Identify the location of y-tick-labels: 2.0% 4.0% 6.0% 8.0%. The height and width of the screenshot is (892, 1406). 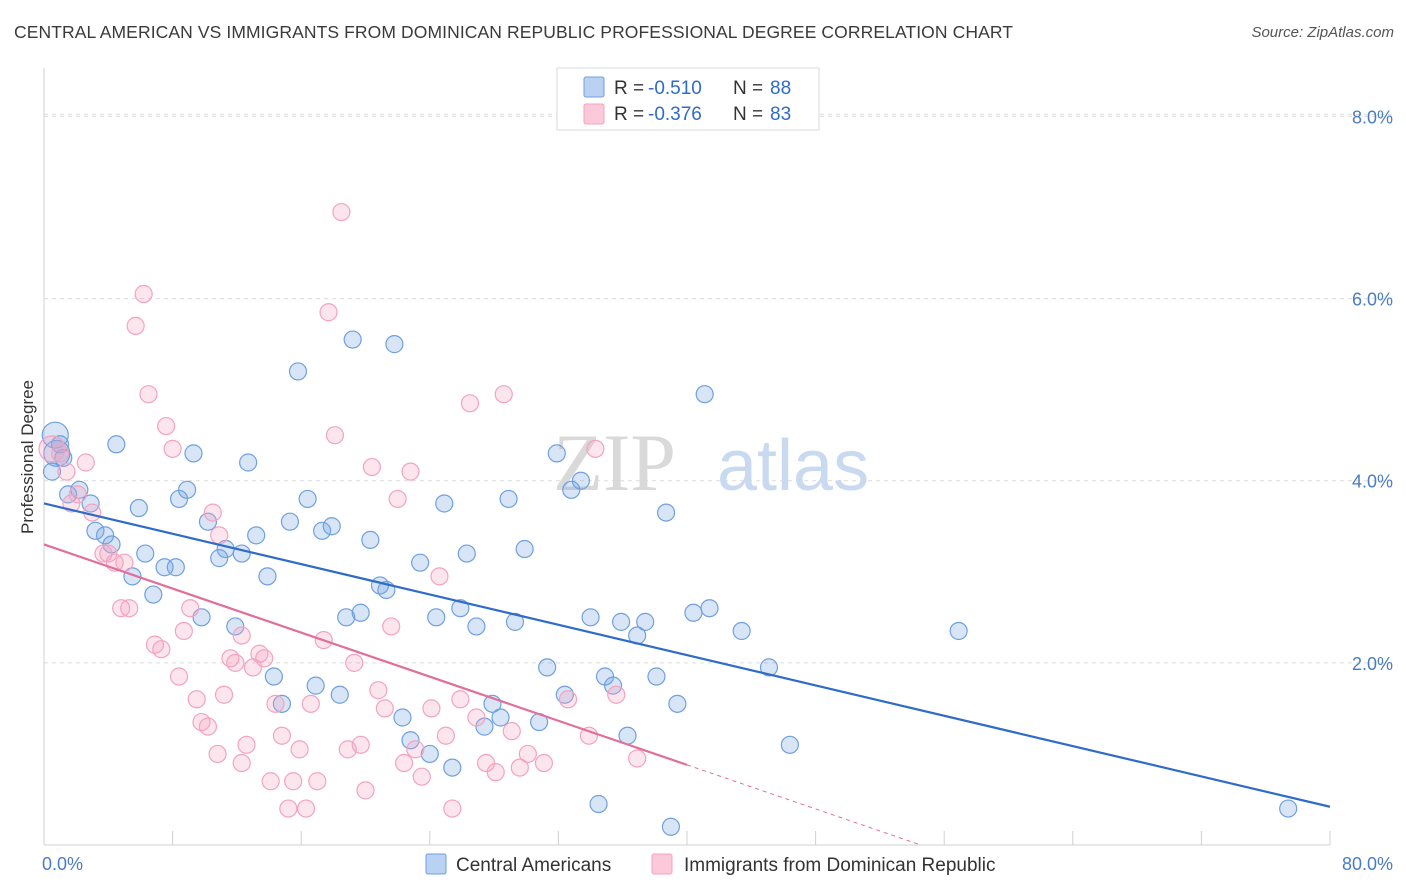
(1372, 390).